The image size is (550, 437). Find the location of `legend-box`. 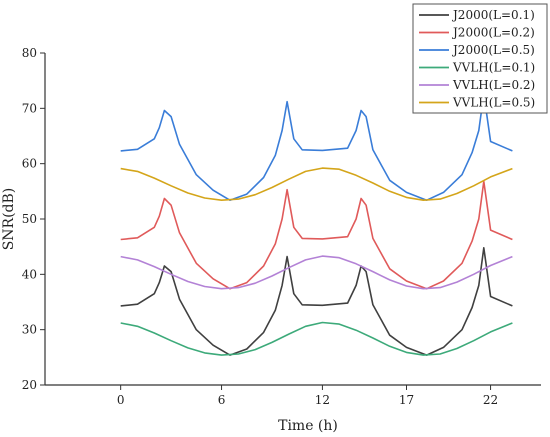

legend-box is located at coordinates (480, 58).